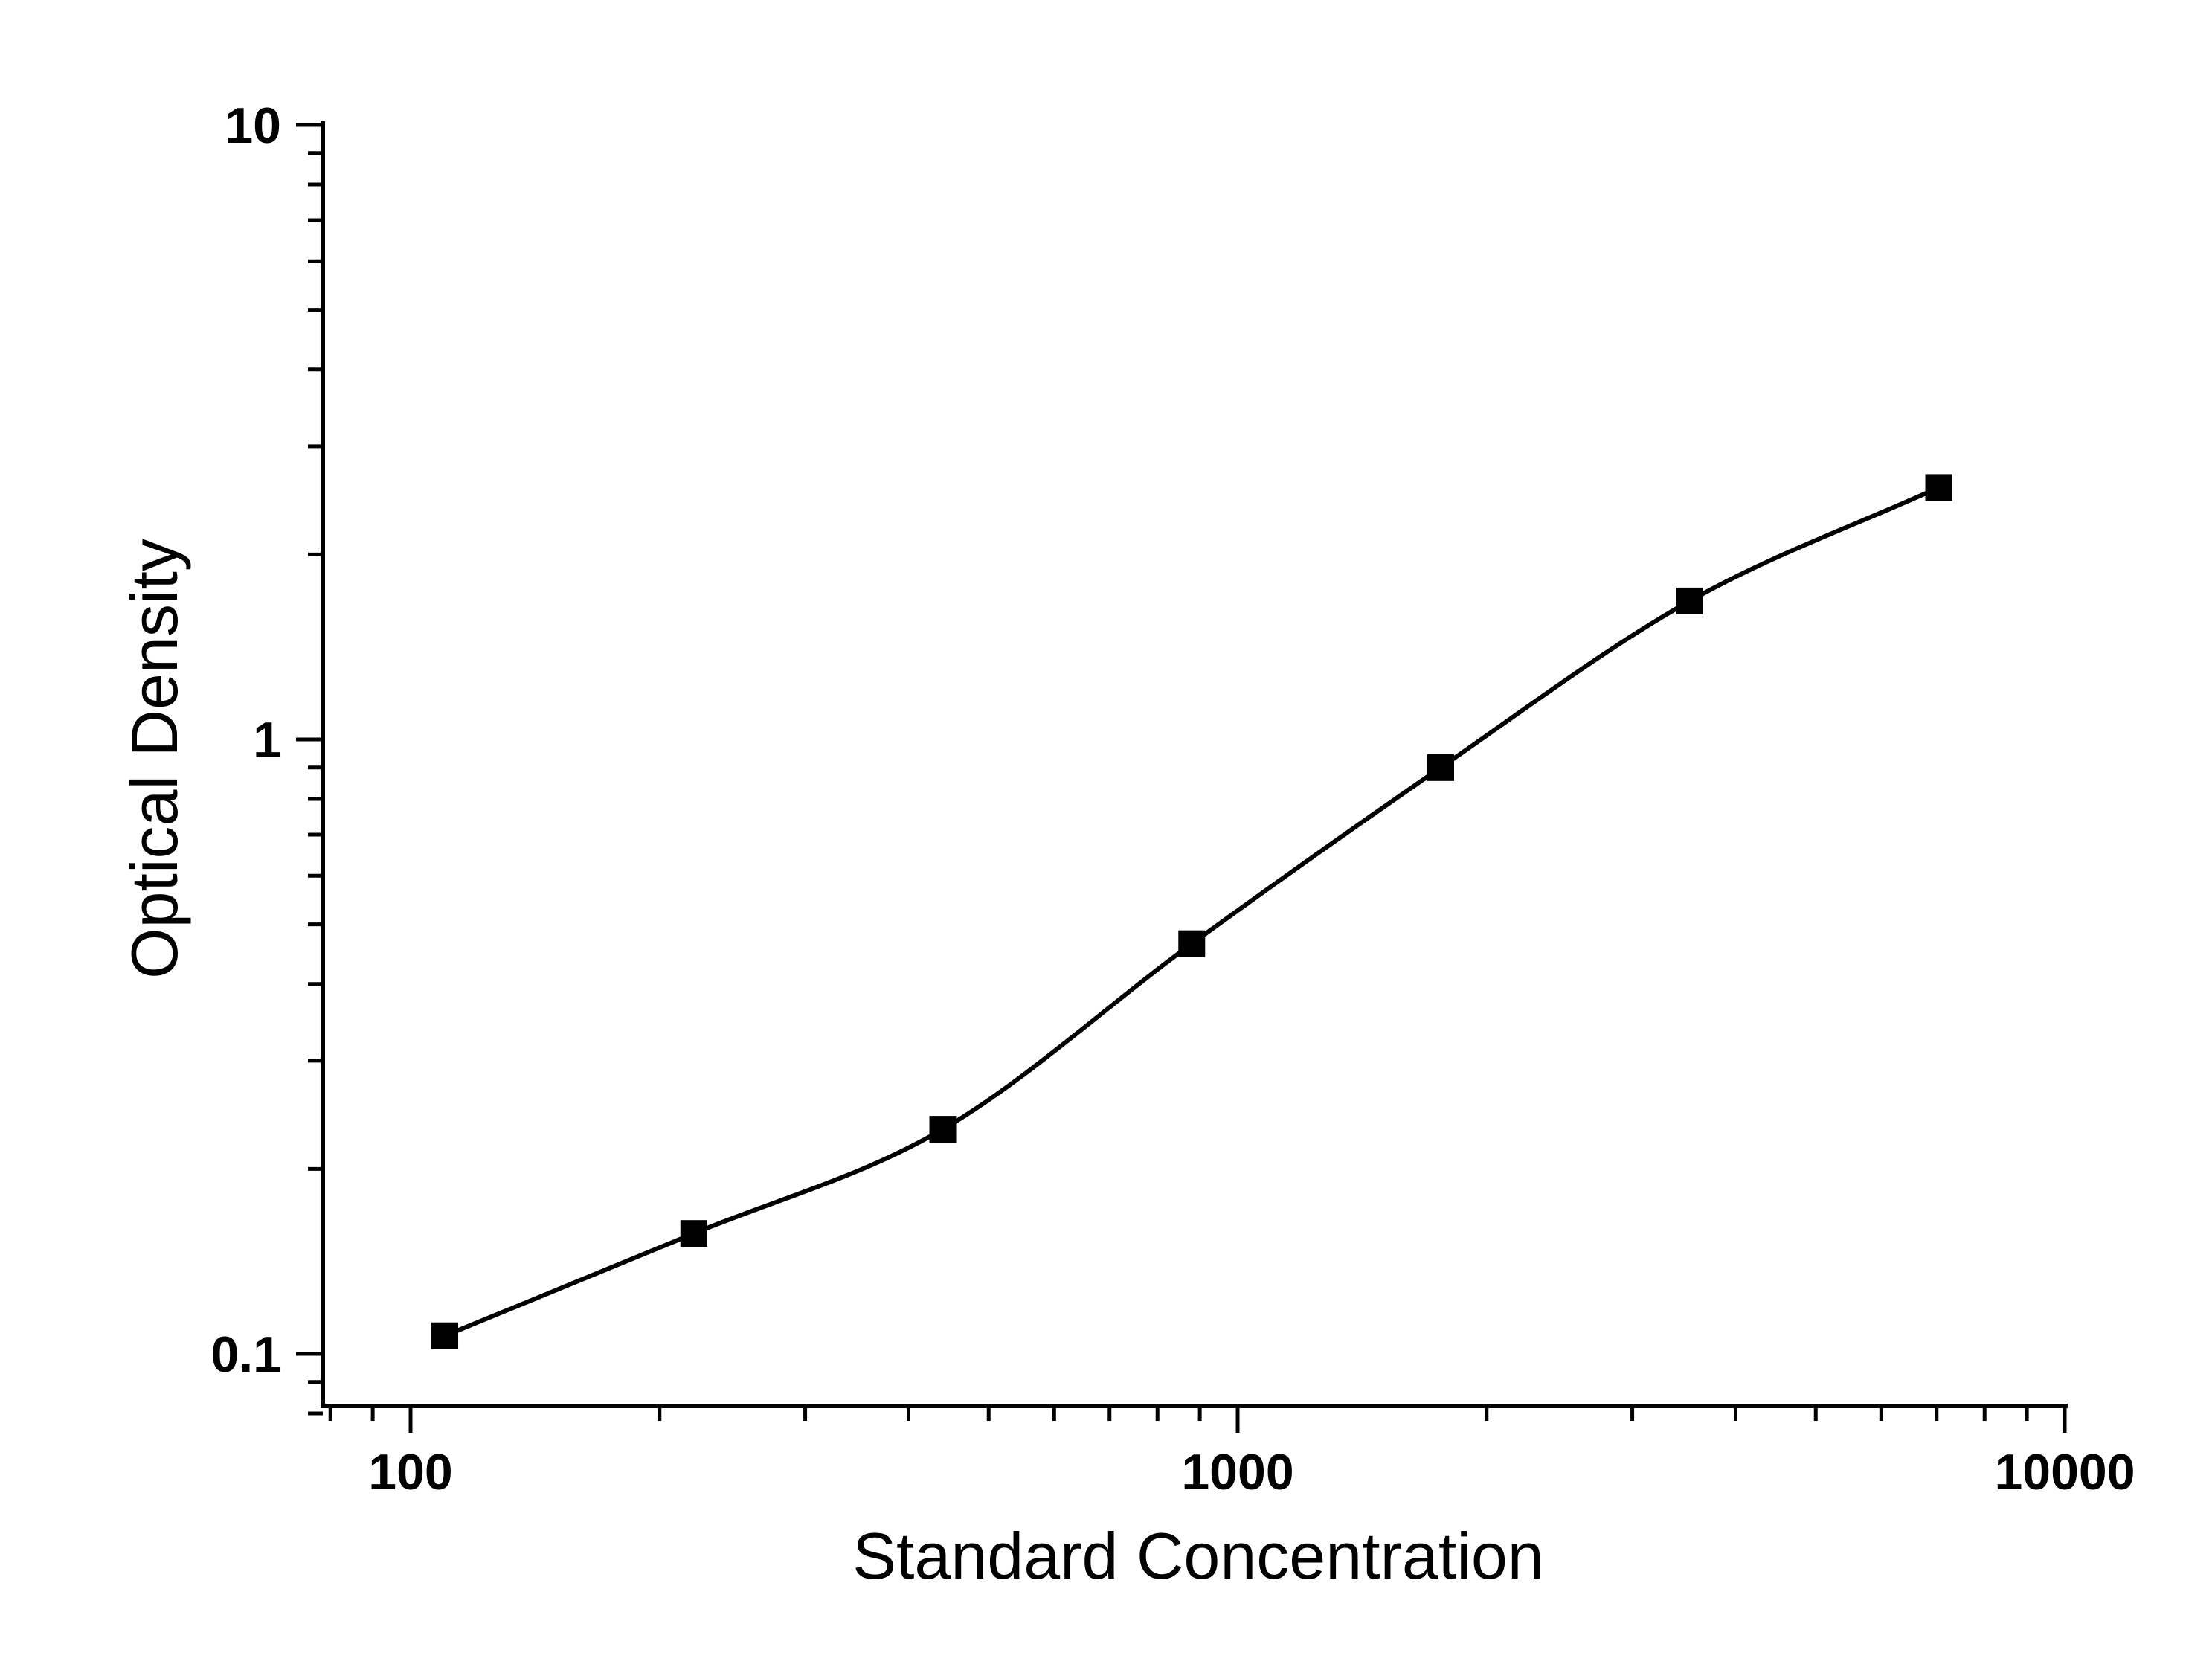 The width and height of the screenshot is (2212, 1673). I want to click on y-axis-title: Optical Density, so click(154, 759).